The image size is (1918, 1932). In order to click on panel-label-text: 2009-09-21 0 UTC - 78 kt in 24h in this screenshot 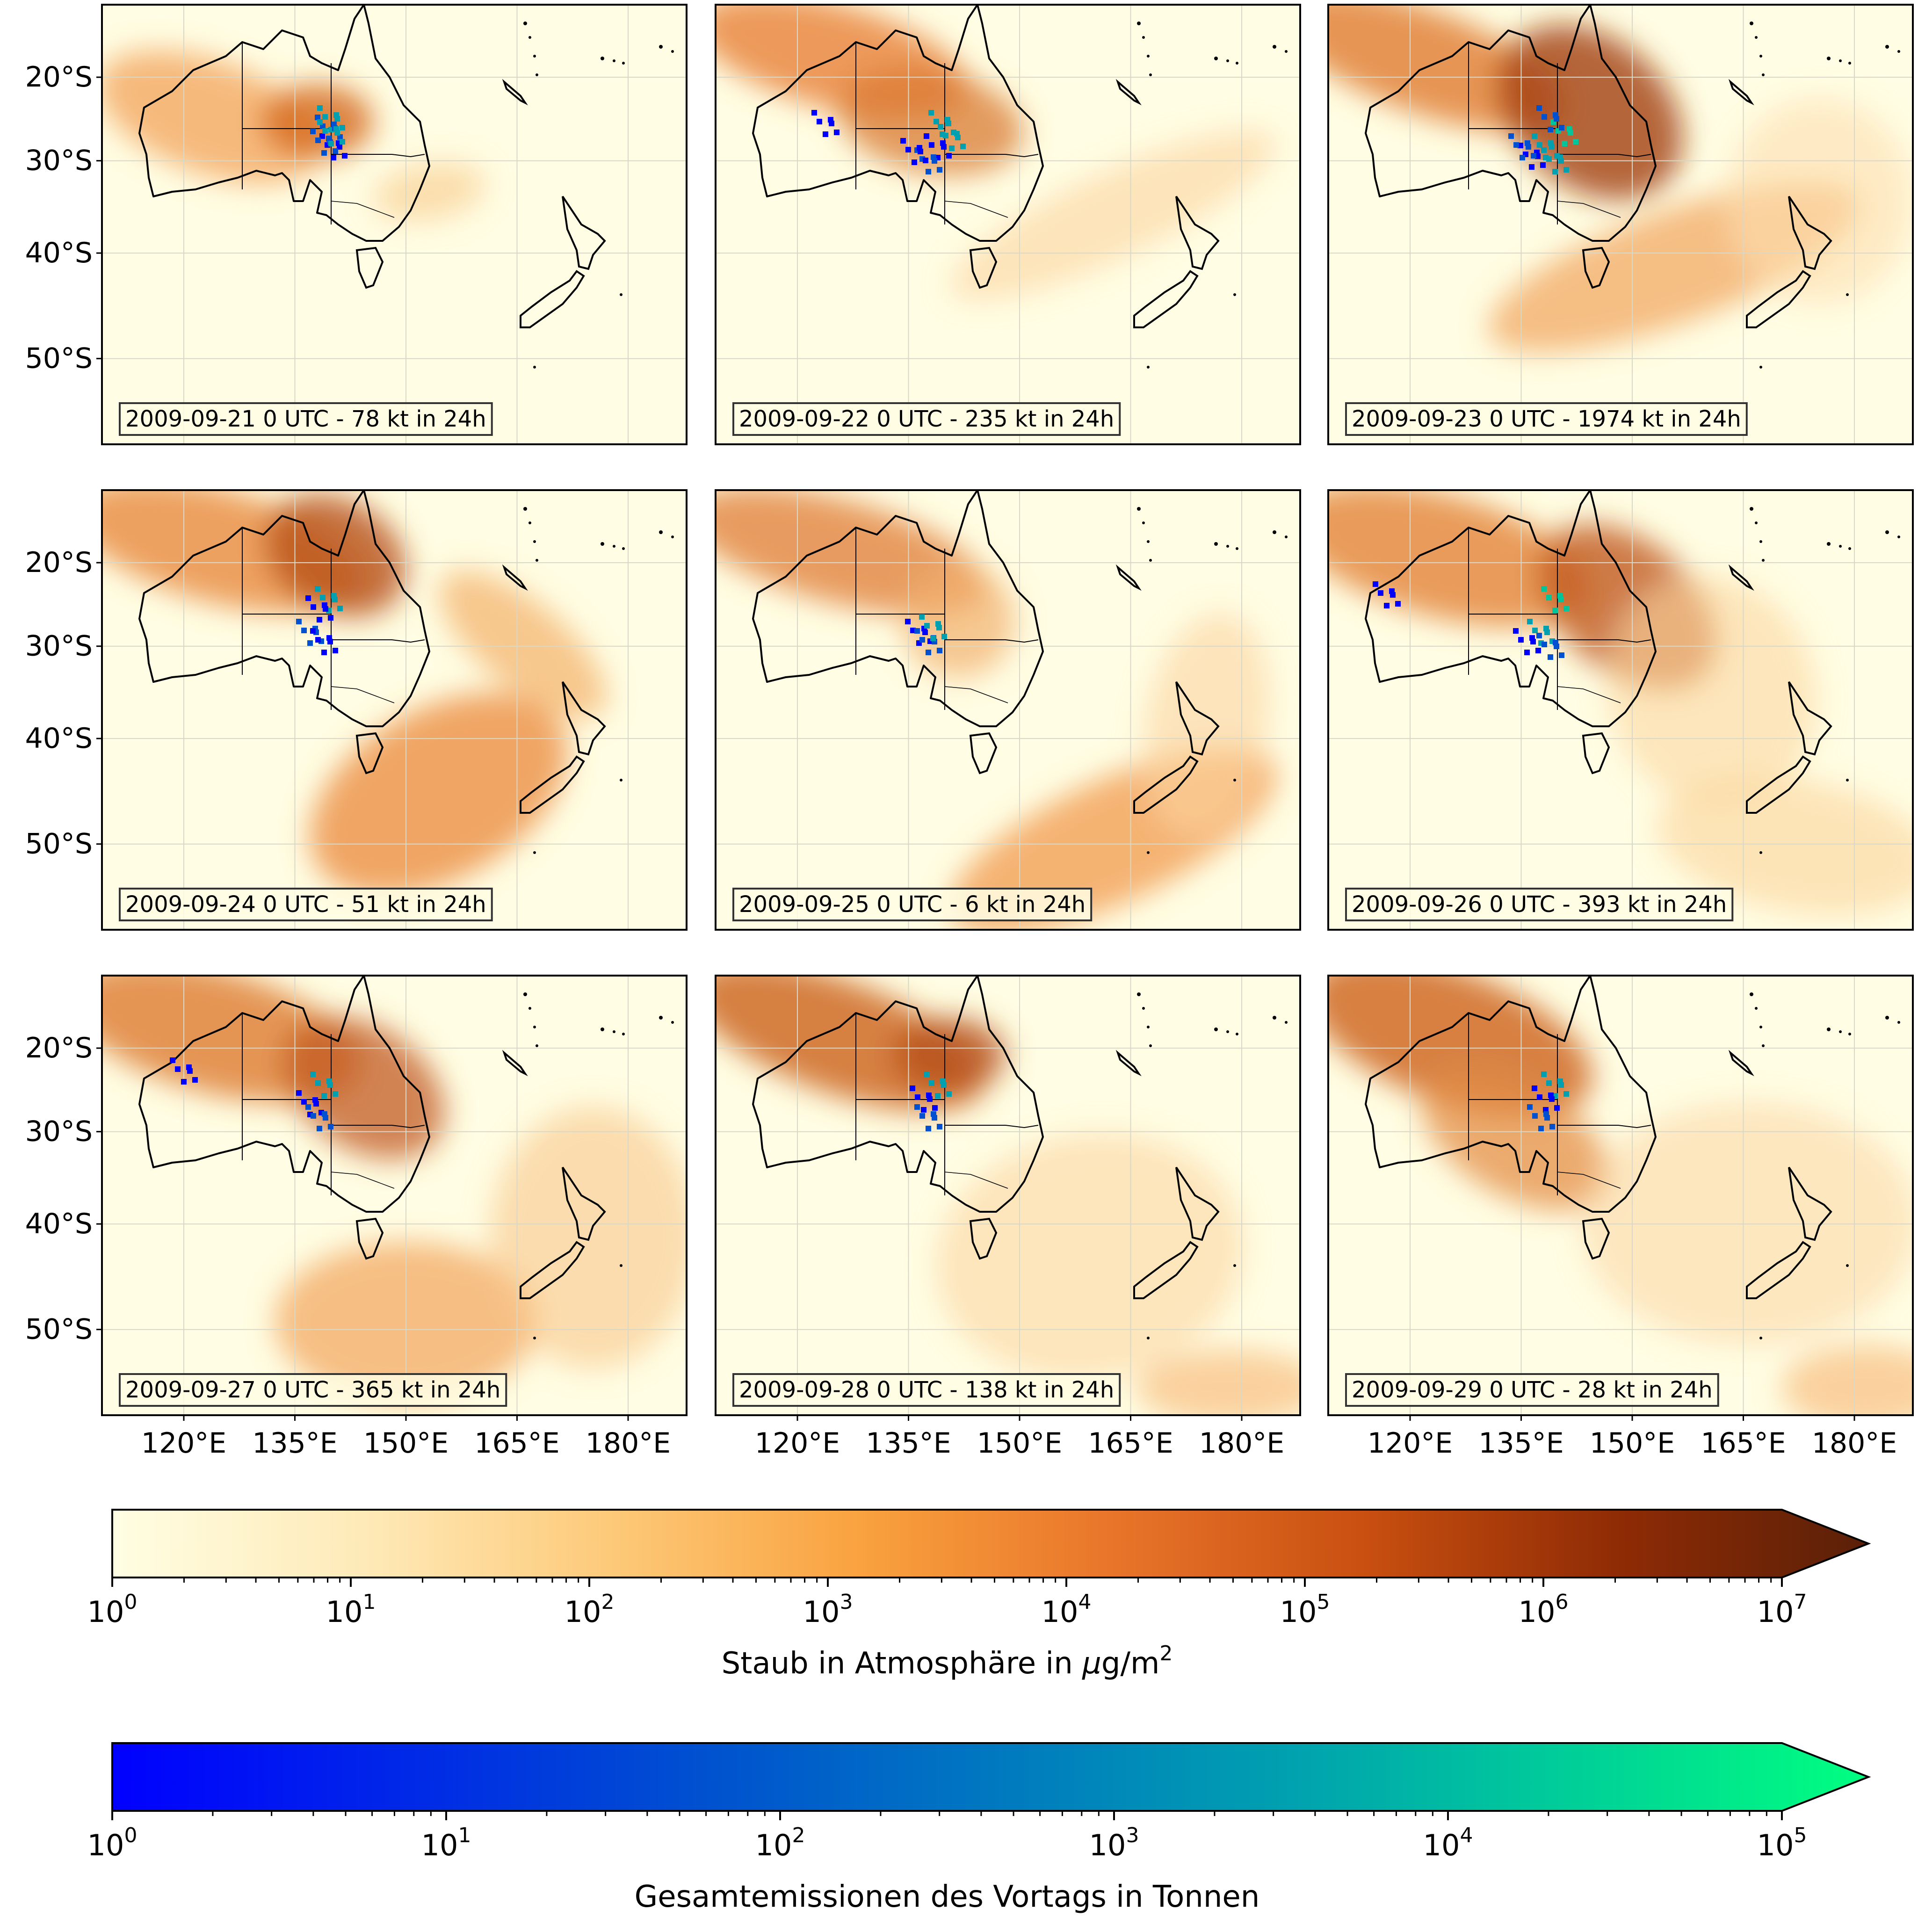, I will do `click(306, 419)`.